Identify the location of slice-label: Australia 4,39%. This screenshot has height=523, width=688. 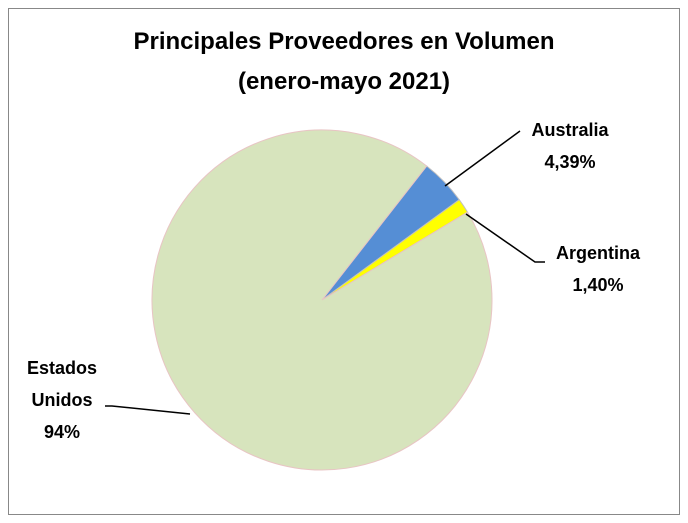
(570, 146).